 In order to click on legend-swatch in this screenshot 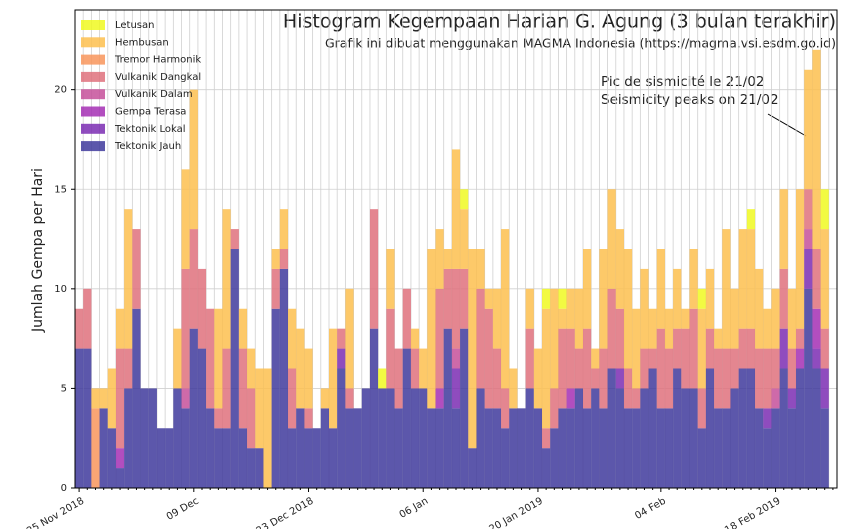, I will do `click(93, 76)`.